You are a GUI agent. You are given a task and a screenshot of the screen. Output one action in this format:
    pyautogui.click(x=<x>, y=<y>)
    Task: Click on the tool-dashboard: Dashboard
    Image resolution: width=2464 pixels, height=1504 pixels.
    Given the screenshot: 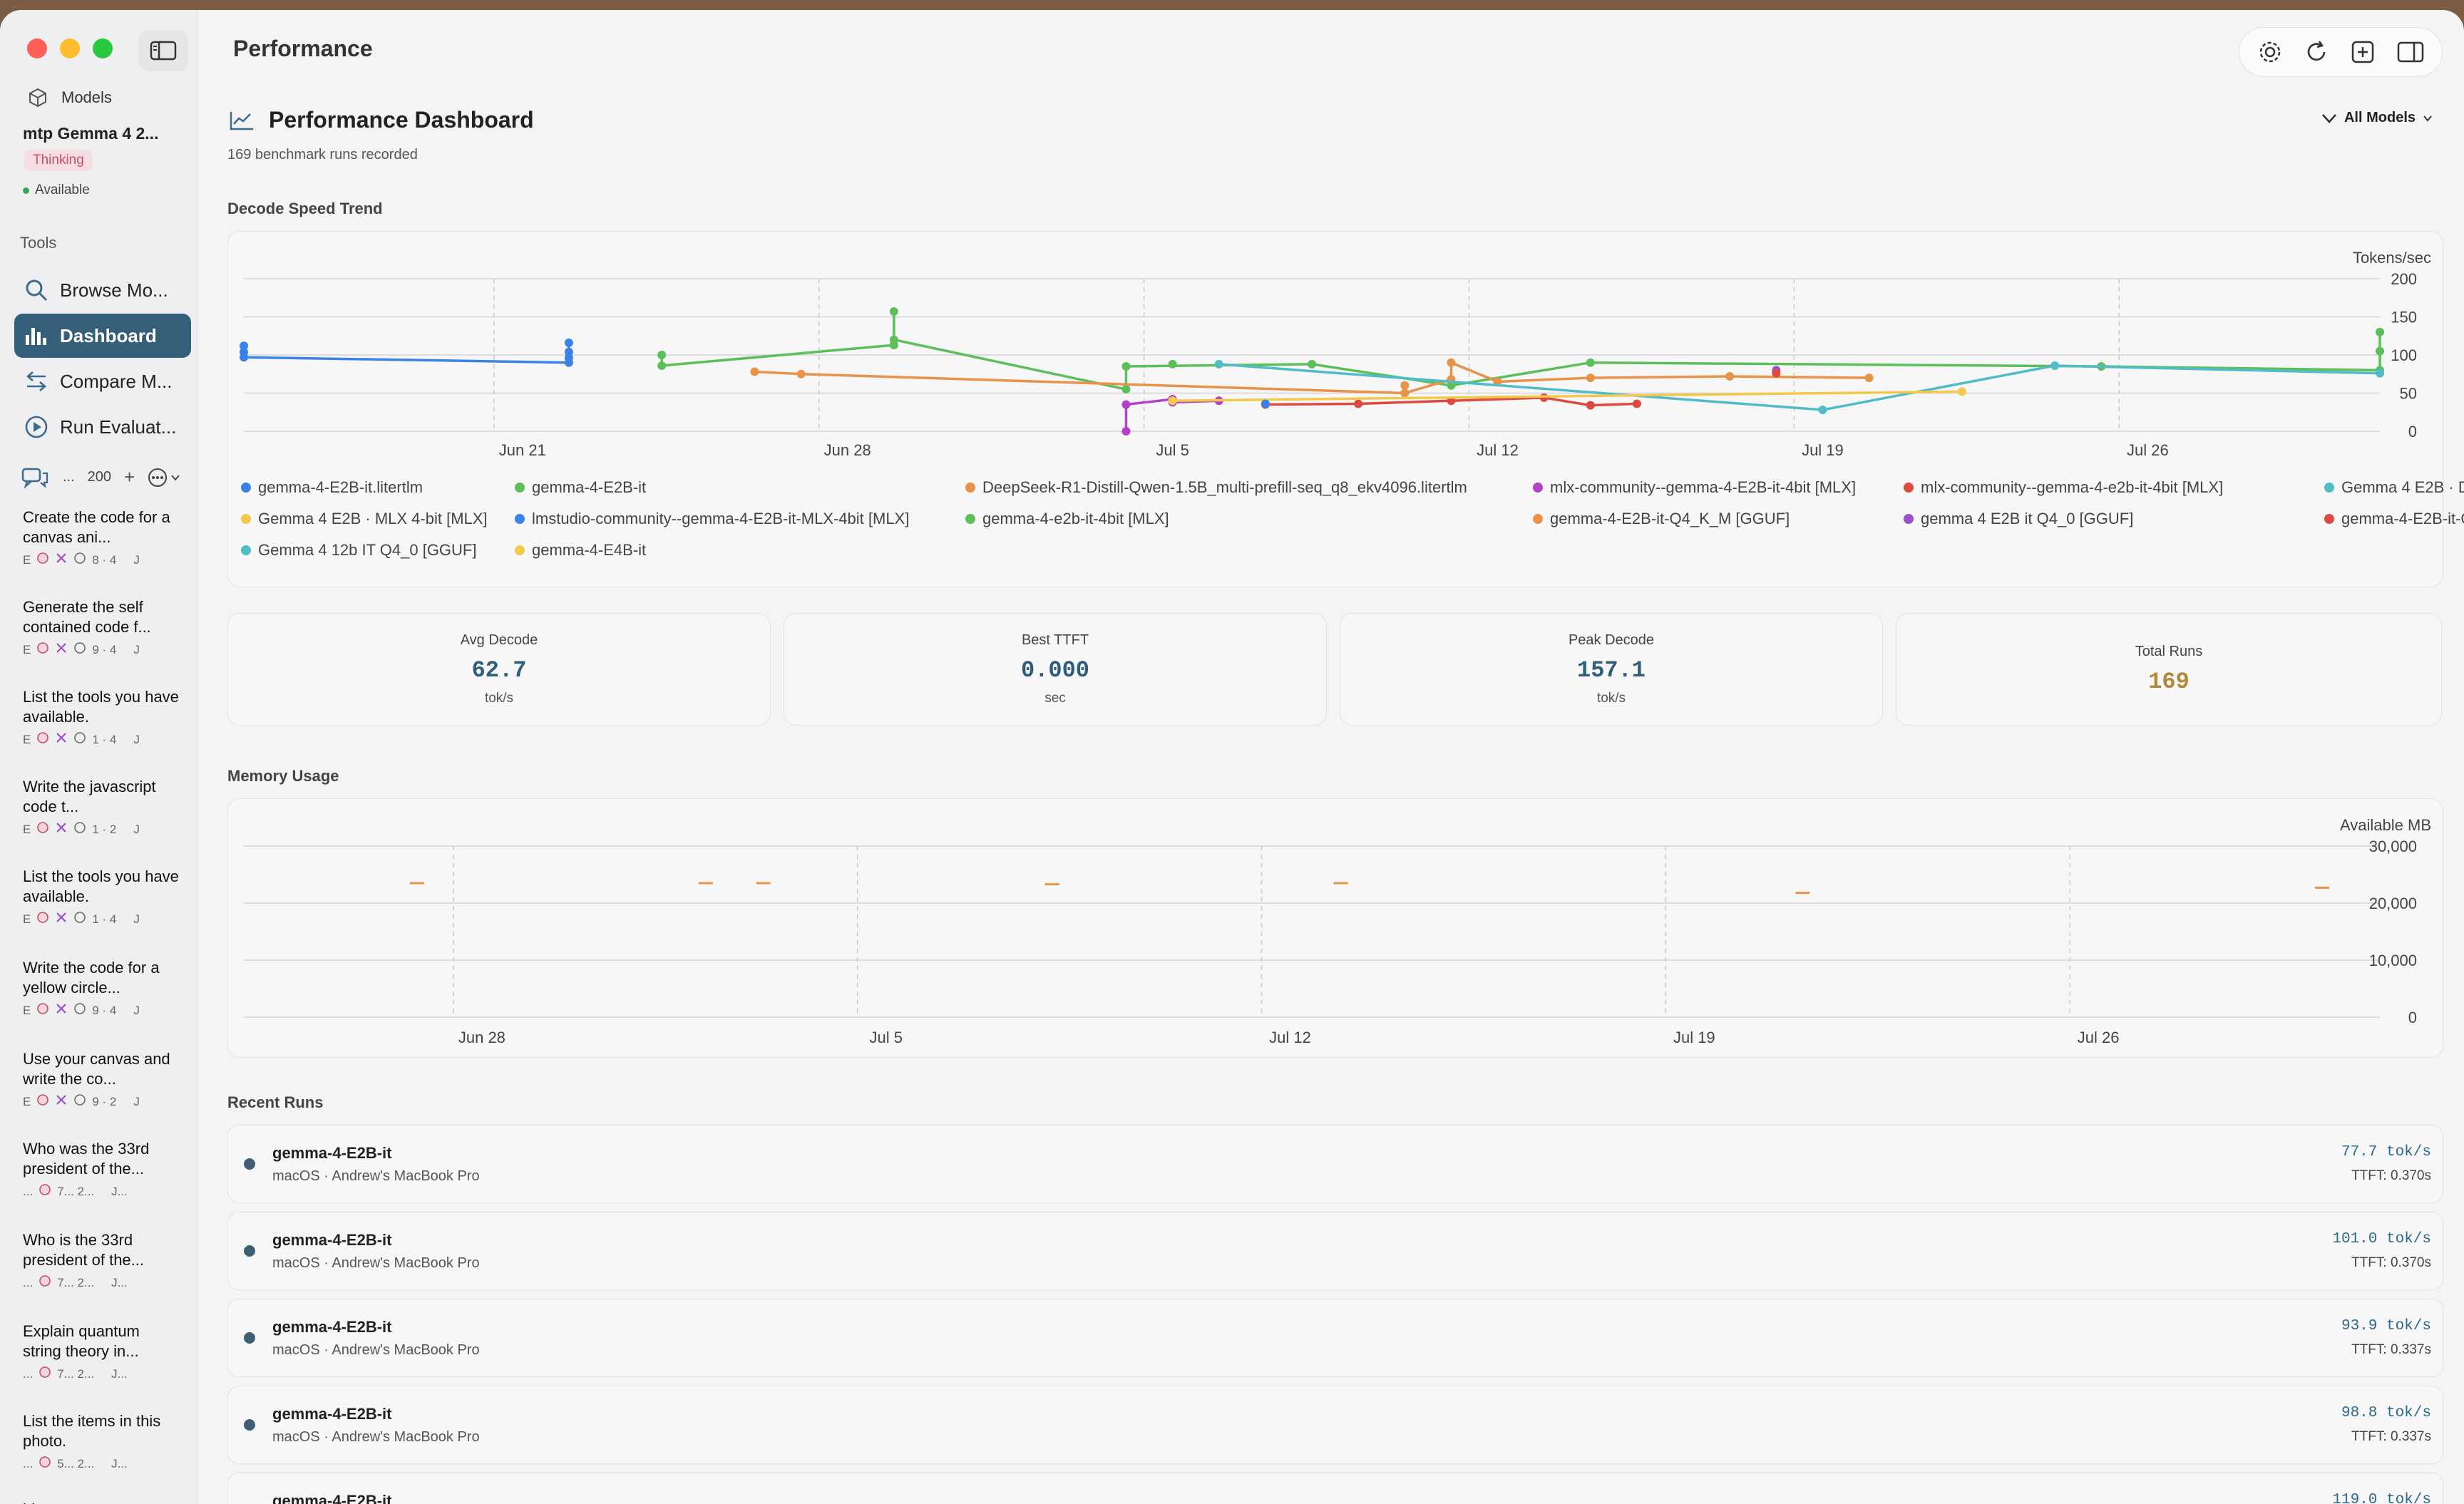 What is the action you would take?
    pyautogui.click(x=102, y=336)
    